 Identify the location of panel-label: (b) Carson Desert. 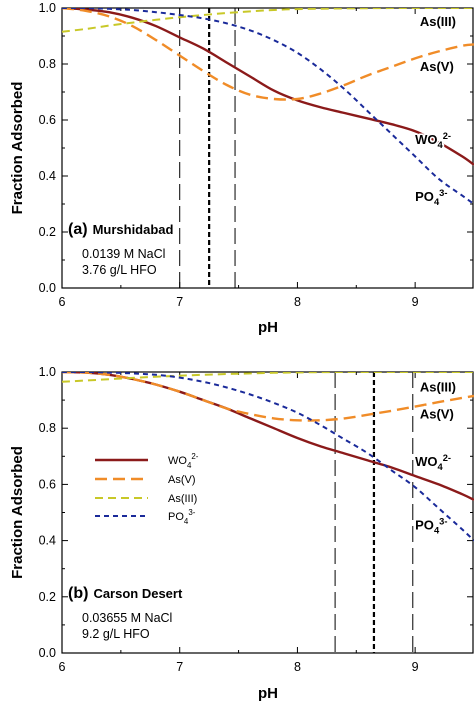
(125, 593).